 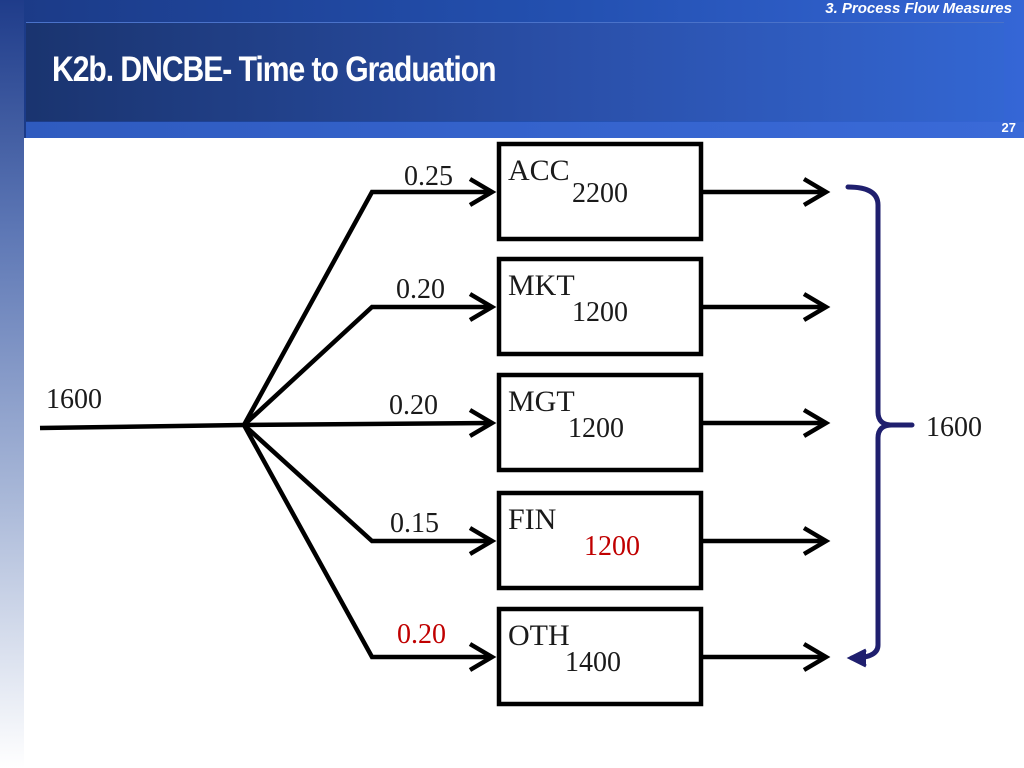 What do you see at coordinates (482, 423) in the screenshot?
I see `branch-arrow-mgt` at bounding box center [482, 423].